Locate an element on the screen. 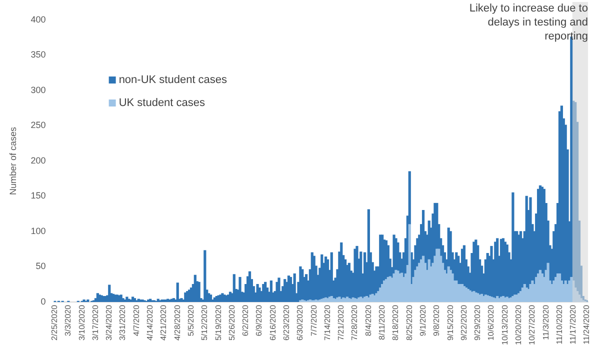 The height and width of the screenshot is (350, 600). y-tick-label: 200 is located at coordinates (38, 160).